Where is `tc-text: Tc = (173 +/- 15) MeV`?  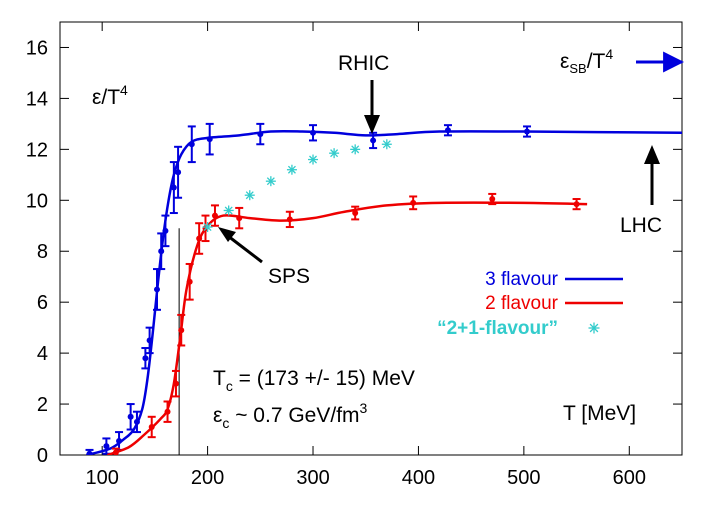
tc-text: Tc = (173 +/- 15) MeV is located at coordinates (314, 380).